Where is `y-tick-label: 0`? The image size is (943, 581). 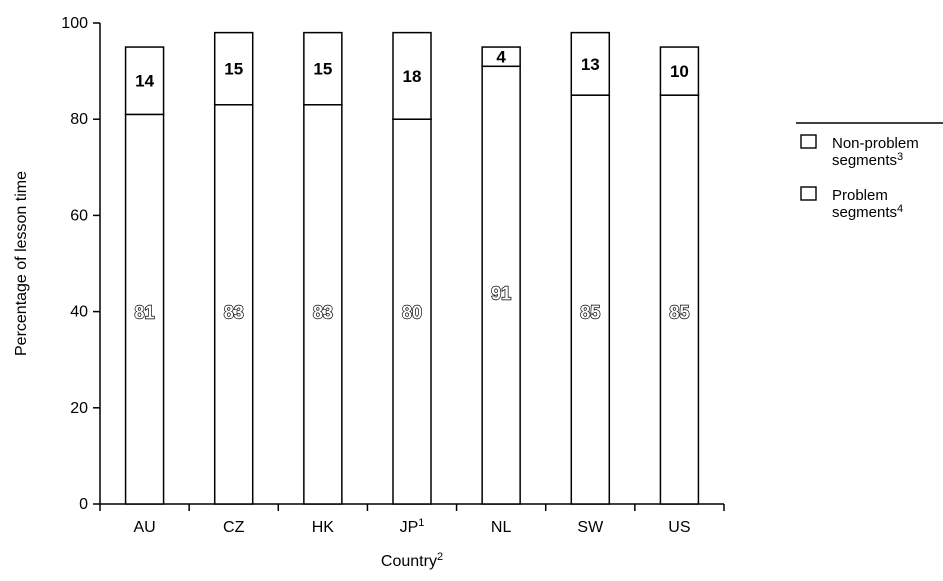 y-tick-label: 0 is located at coordinates (83, 504).